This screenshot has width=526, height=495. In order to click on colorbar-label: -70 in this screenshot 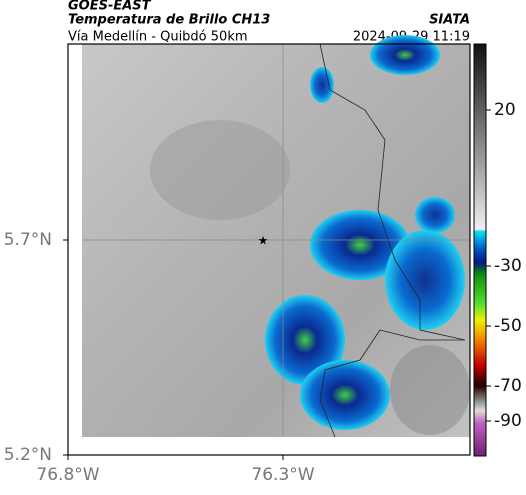, I will do `click(508, 386)`.